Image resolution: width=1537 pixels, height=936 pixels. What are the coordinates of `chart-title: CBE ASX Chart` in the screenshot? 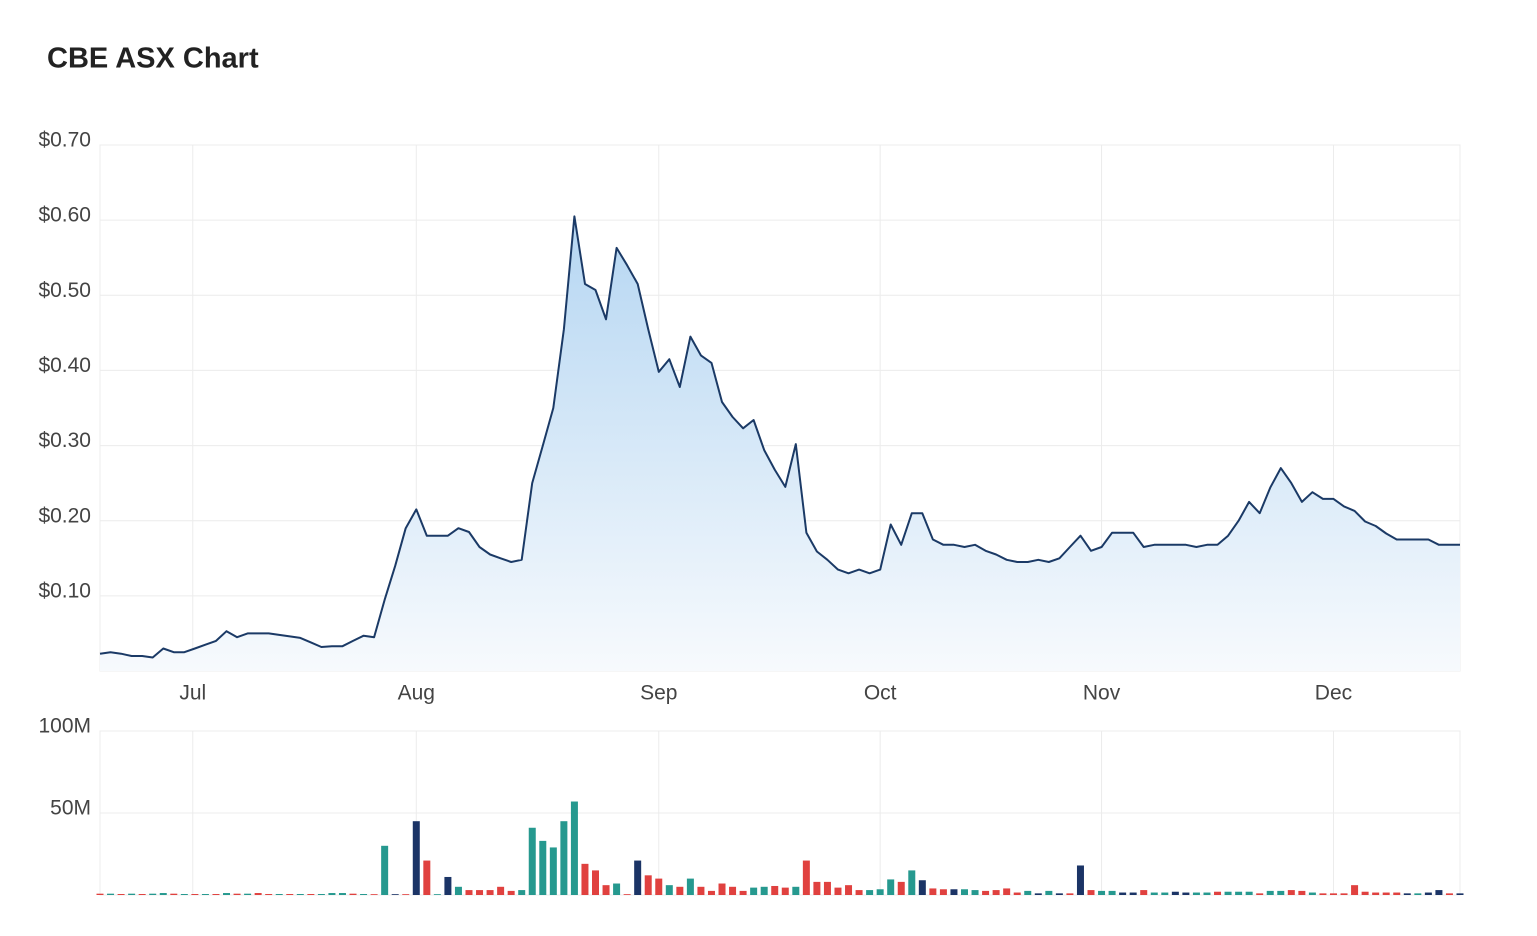 It's located at (153, 59).